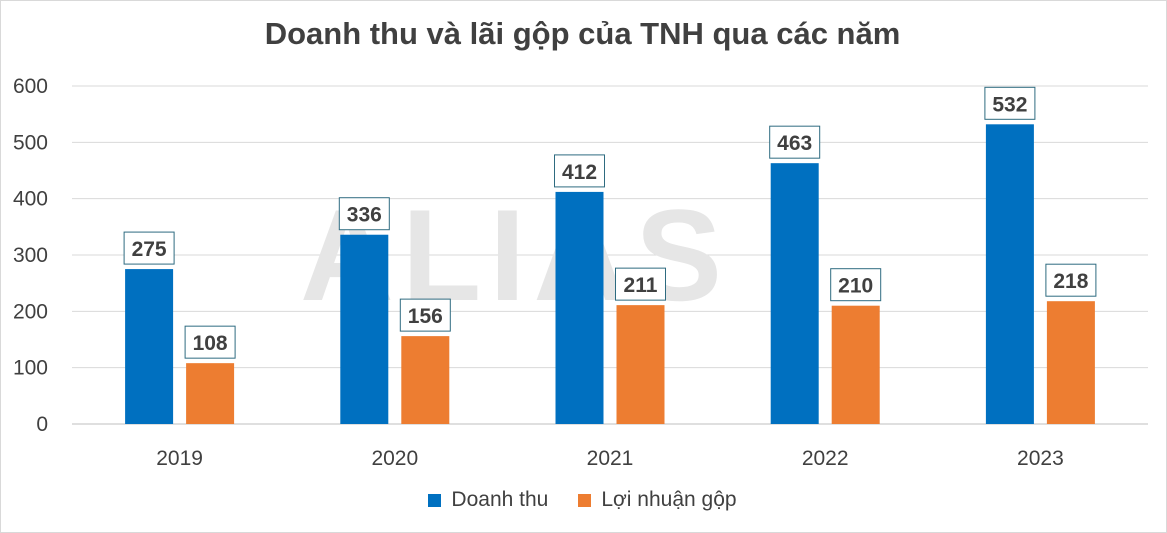 Image resolution: width=1167 pixels, height=533 pixels. Describe the element at coordinates (30, 368) in the screenshot. I see `y-tick-label: 100` at that location.